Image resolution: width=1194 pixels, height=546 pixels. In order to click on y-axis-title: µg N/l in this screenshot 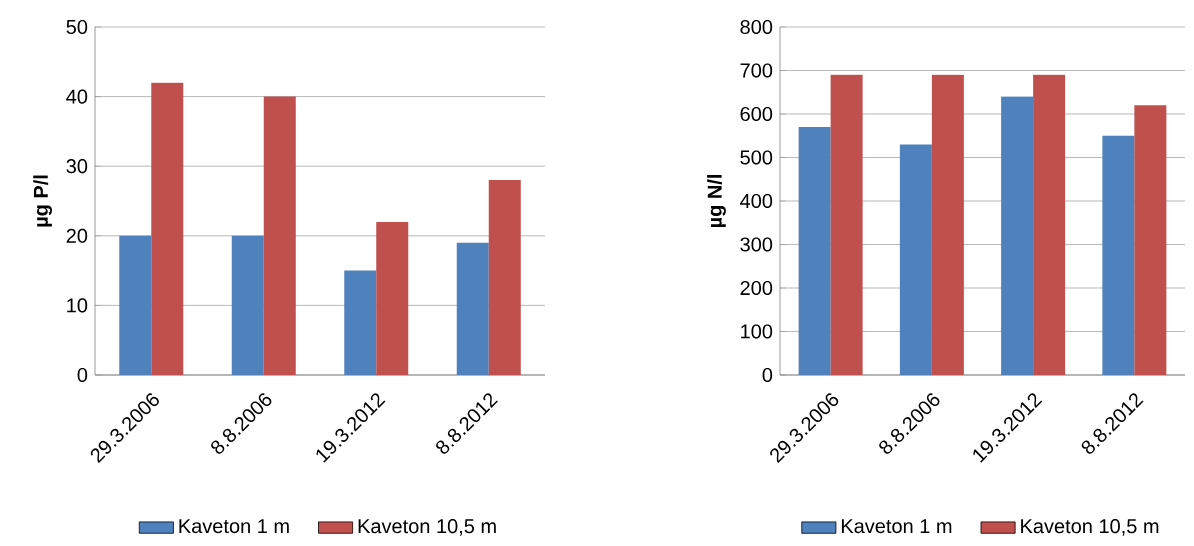, I will do `click(716, 201)`.